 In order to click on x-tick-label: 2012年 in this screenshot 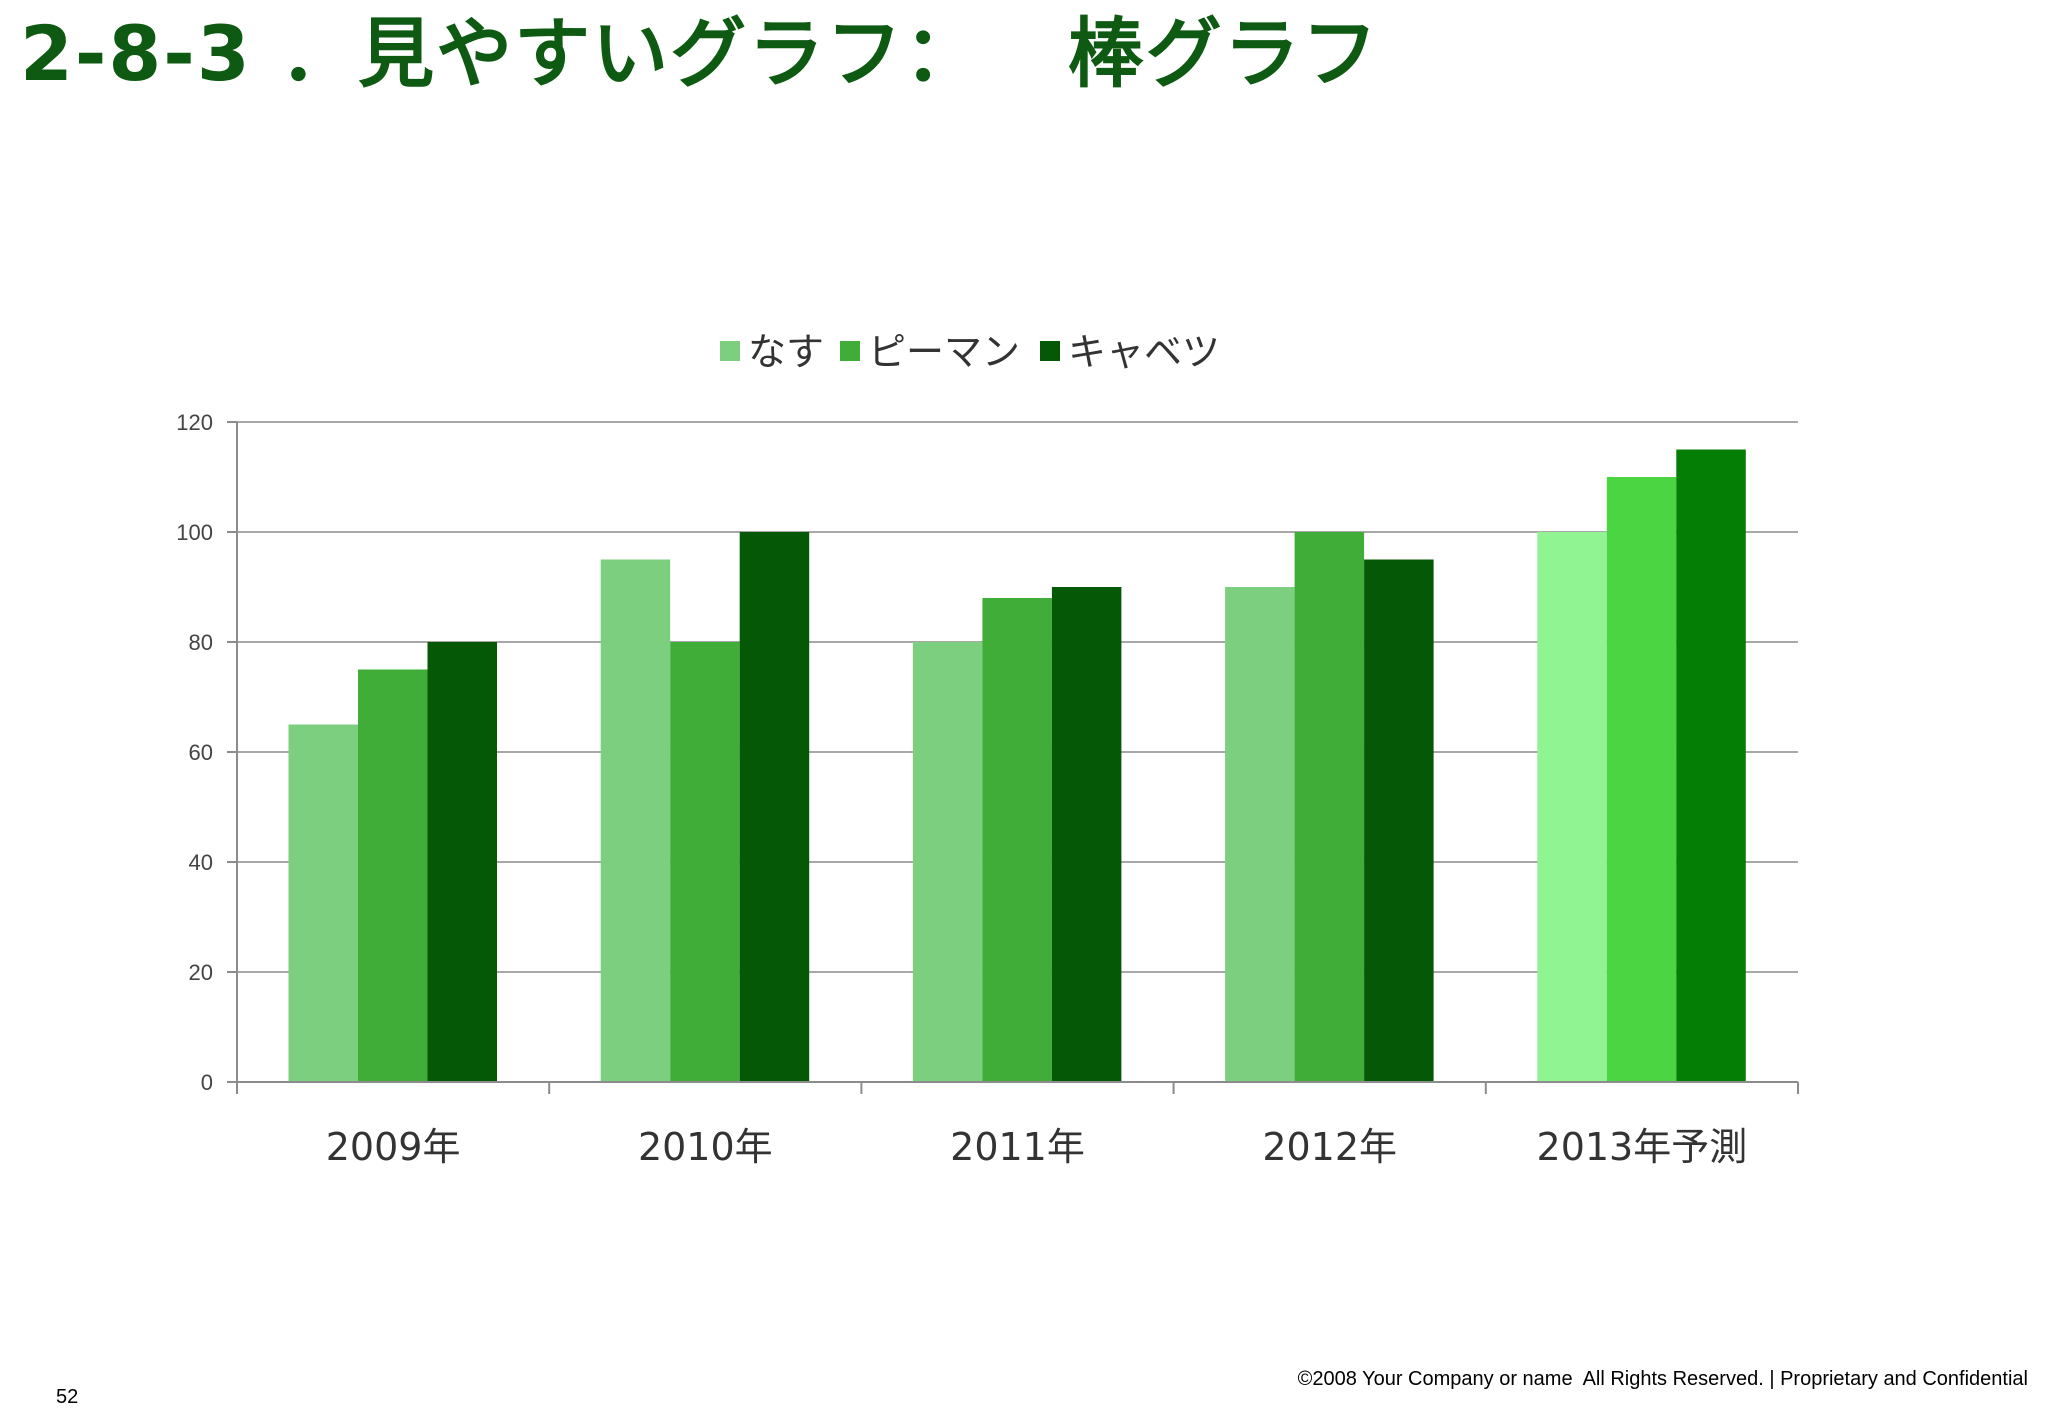, I will do `click(1329, 1147)`.